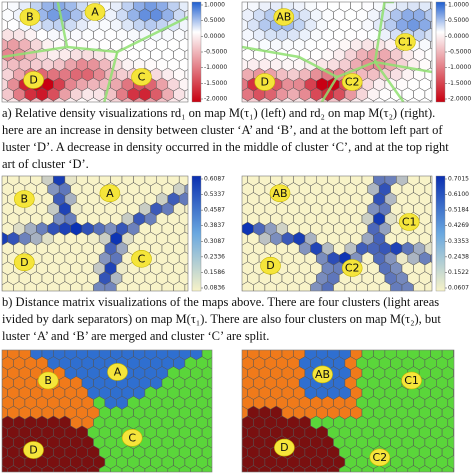 This screenshot has height=474, width=474. Describe the element at coordinates (458, 241) in the screenshot. I see `colorbar-label: 0.3353` at that location.